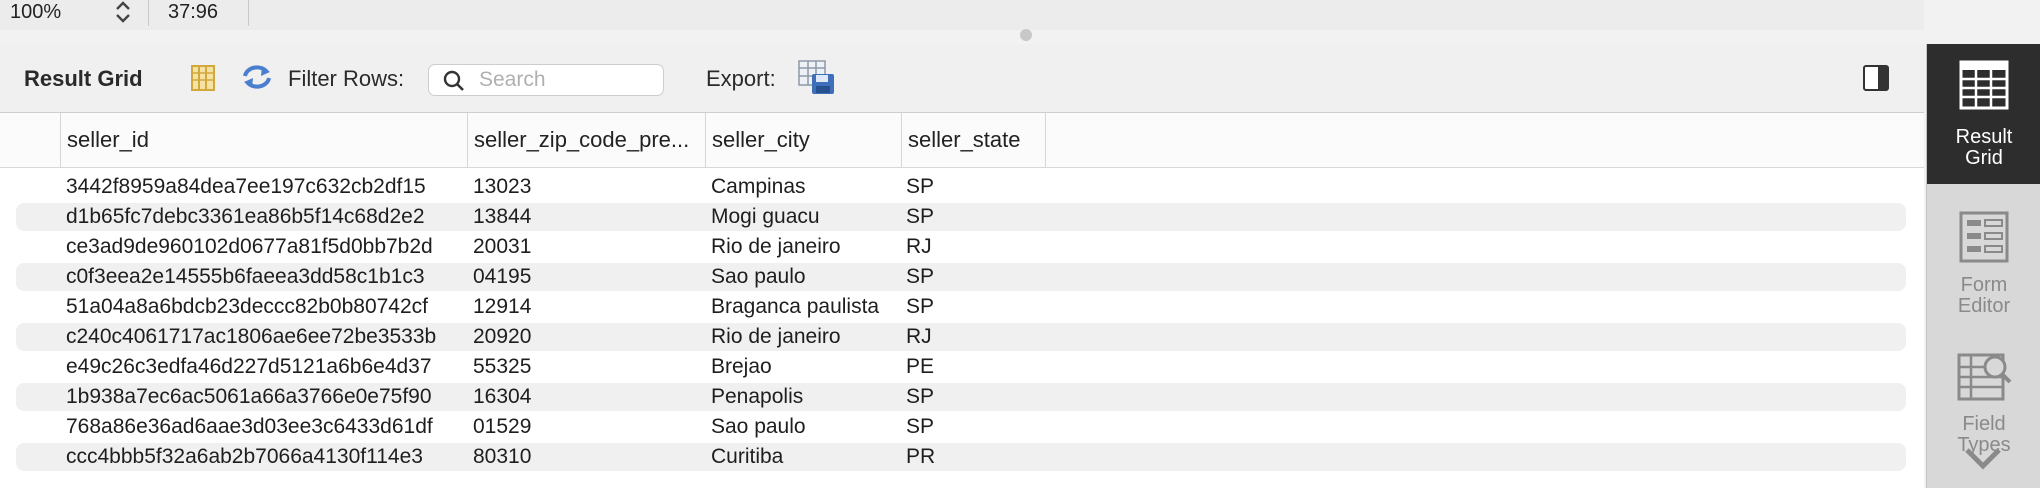 Image resolution: width=2040 pixels, height=488 pixels. I want to click on cell-seller-state: PE, so click(920, 366).